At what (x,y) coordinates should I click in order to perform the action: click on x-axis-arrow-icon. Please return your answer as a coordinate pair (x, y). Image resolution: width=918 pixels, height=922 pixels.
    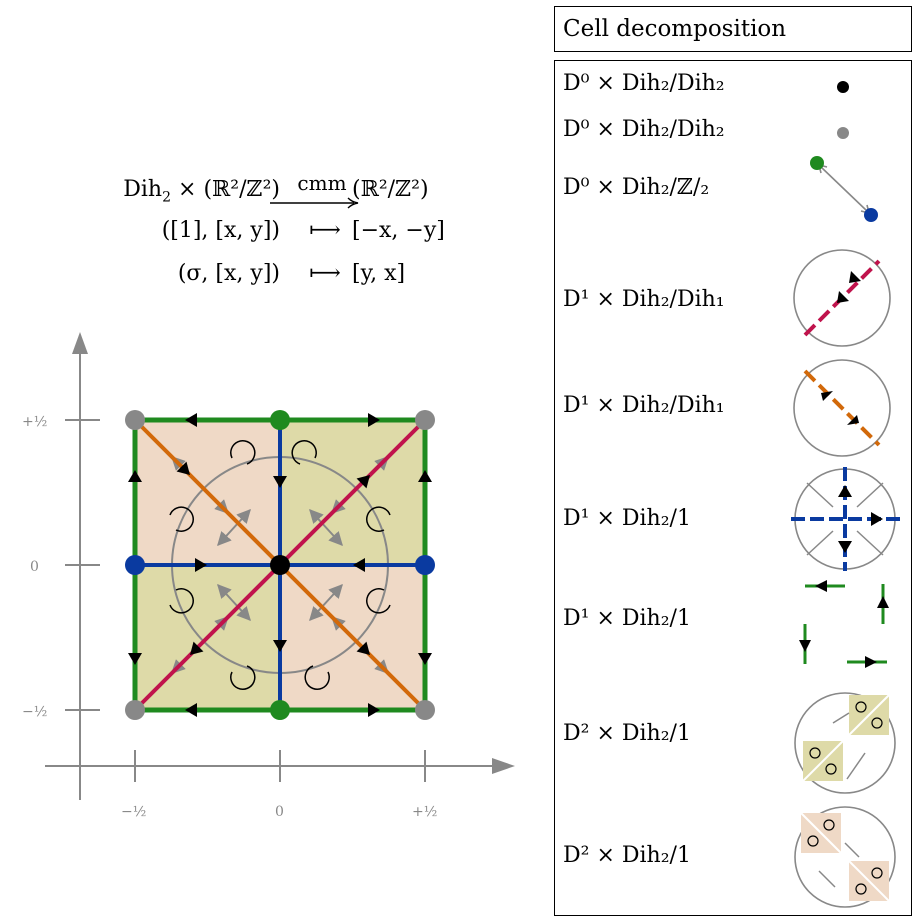
    Looking at the image, I should click on (503, 766).